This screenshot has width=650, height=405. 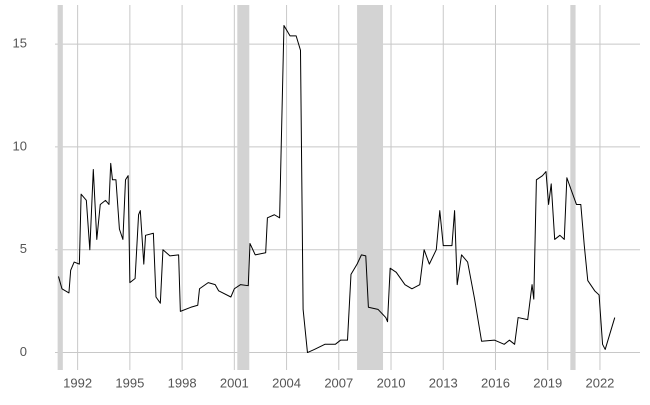 What do you see at coordinates (338, 382) in the screenshot?
I see `x-tick-label: 2007` at bounding box center [338, 382].